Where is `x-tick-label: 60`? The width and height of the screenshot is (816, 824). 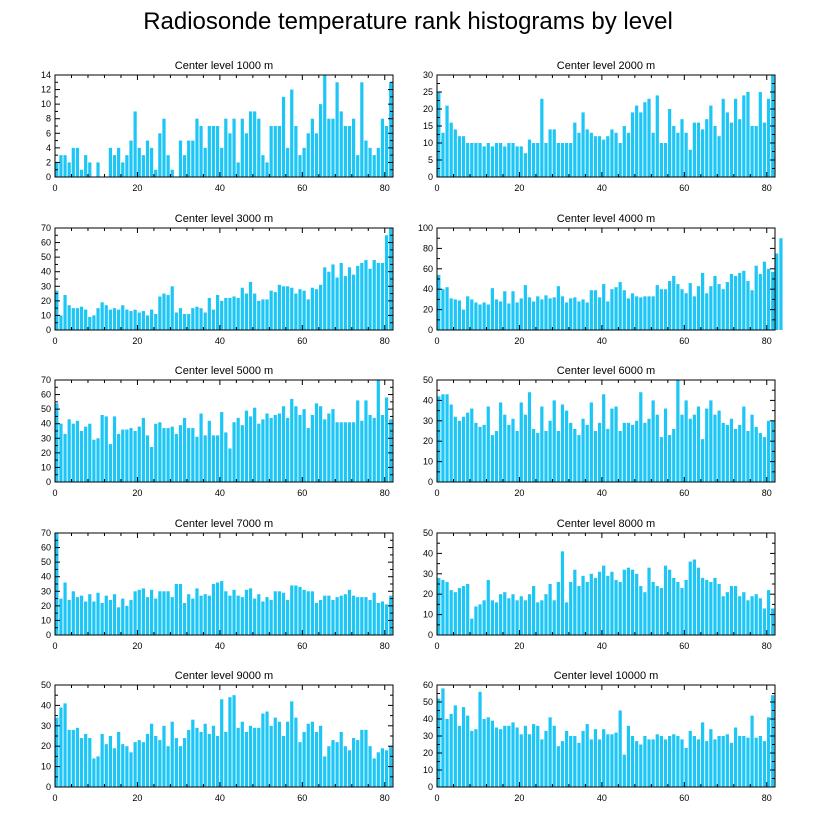
x-tick-label: 60 is located at coordinates (302, 188).